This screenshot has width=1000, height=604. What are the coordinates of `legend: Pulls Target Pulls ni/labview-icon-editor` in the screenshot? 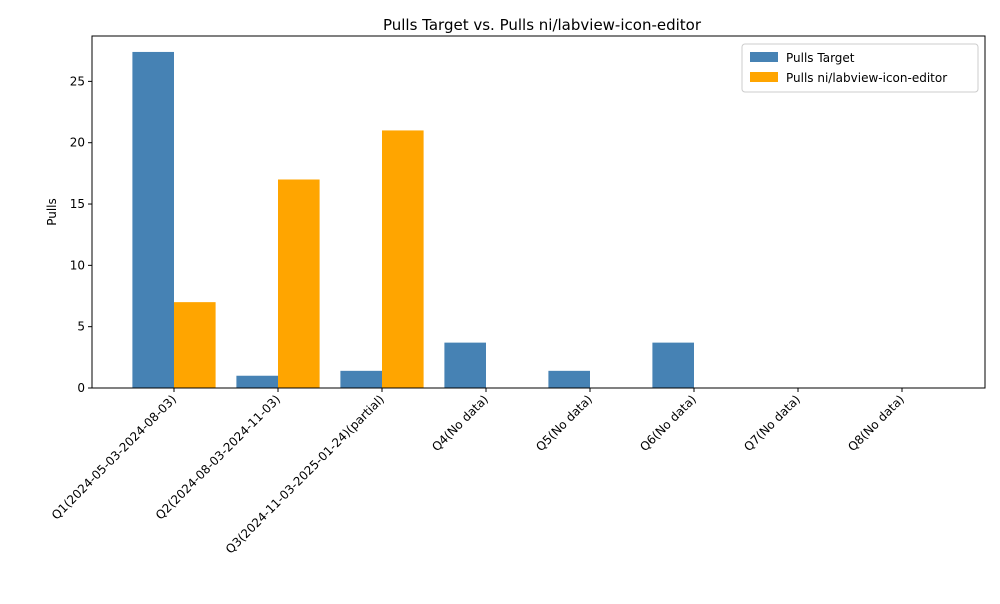 It's located at (860, 68).